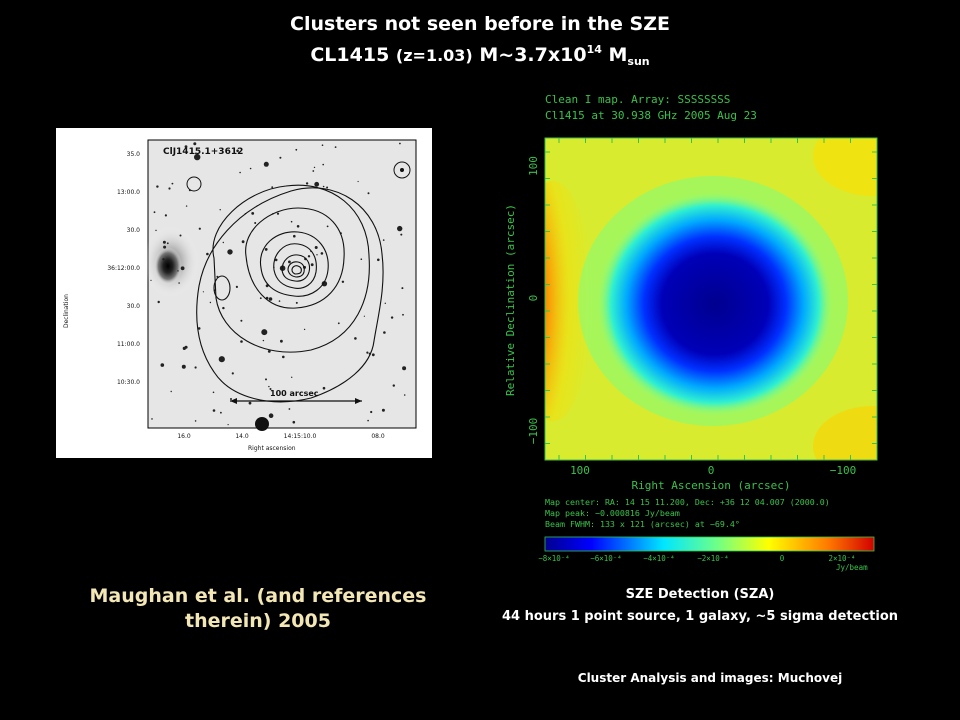 The height and width of the screenshot is (720, 960). Describe the element at coordinates (696, 558) in the screenshot. I see `colorbar-ticks: −8×10⁻⁴ −6×10⁻⁴ −4×10⁻⁴ −2×10⁻⁴ 0 2×10⁻⁴` at that location.